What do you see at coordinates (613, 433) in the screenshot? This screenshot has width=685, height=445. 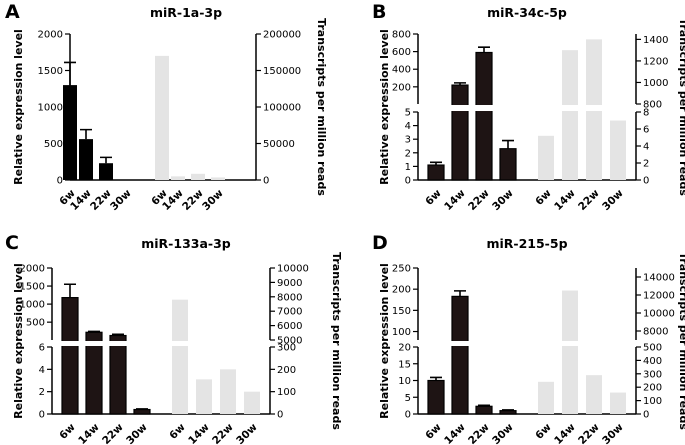 I see `panel-d-x-label: 30w` at bounding box center [613, 433].